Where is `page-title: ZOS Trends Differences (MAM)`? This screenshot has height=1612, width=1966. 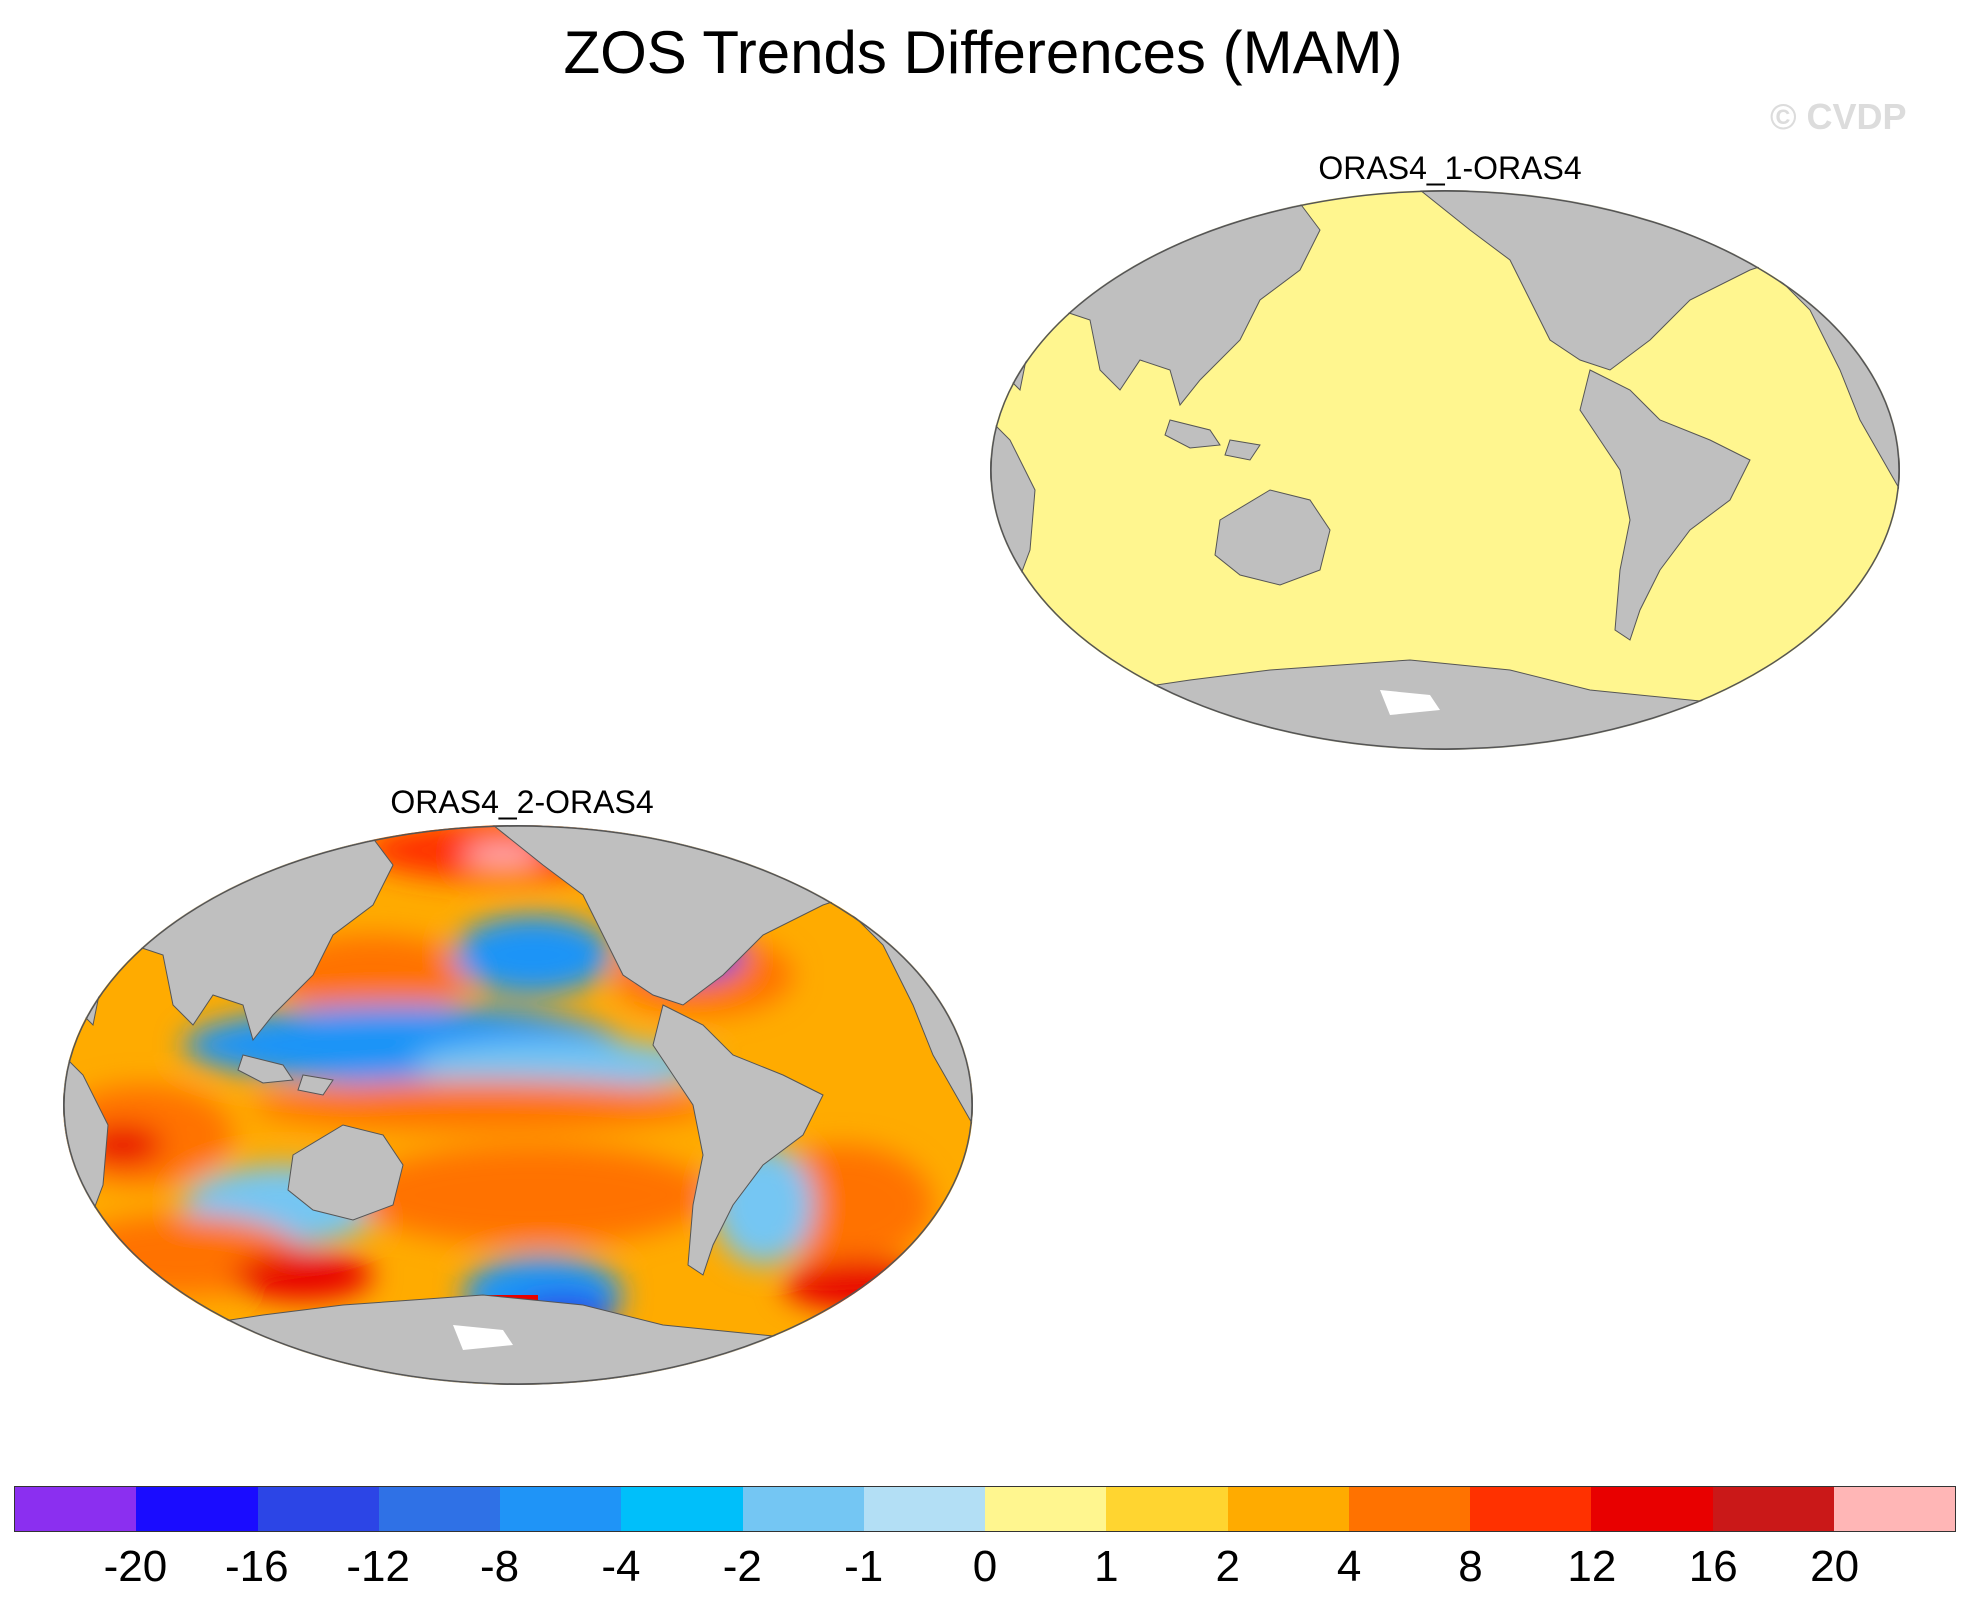
page-title: ZOS Trends Differences (MAM) is located at coordinates (983, 52).